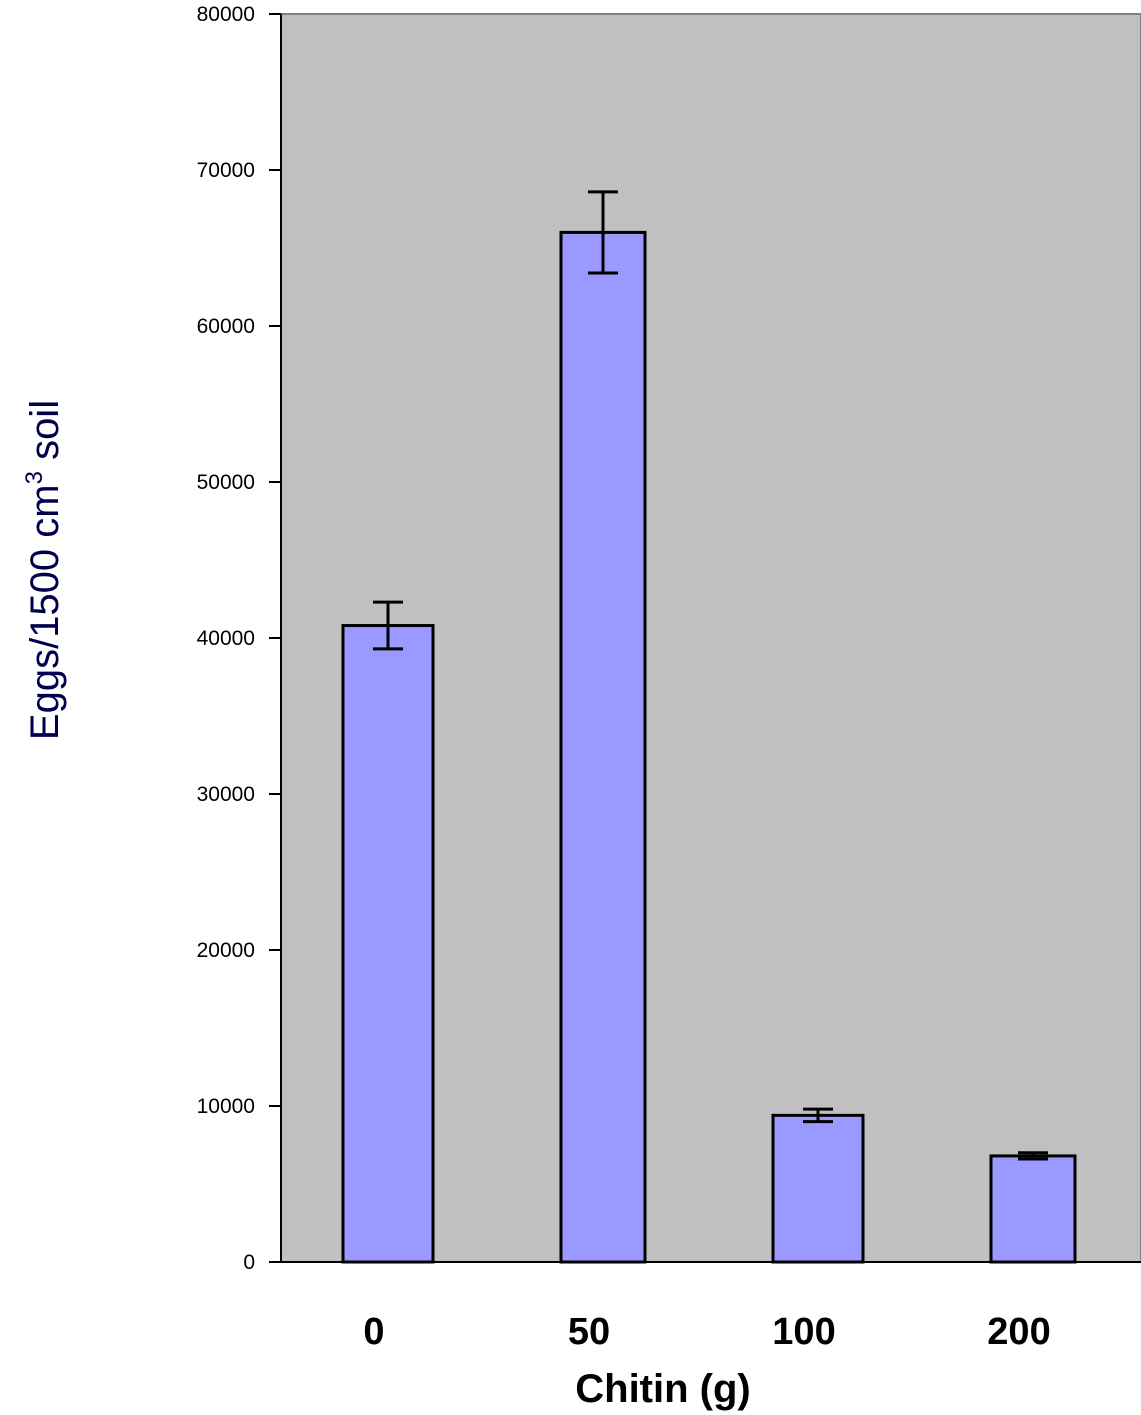 This screenshot has width=1141, height=1415. I want to click on y-tick-label: 10000, so click(226, 1106).